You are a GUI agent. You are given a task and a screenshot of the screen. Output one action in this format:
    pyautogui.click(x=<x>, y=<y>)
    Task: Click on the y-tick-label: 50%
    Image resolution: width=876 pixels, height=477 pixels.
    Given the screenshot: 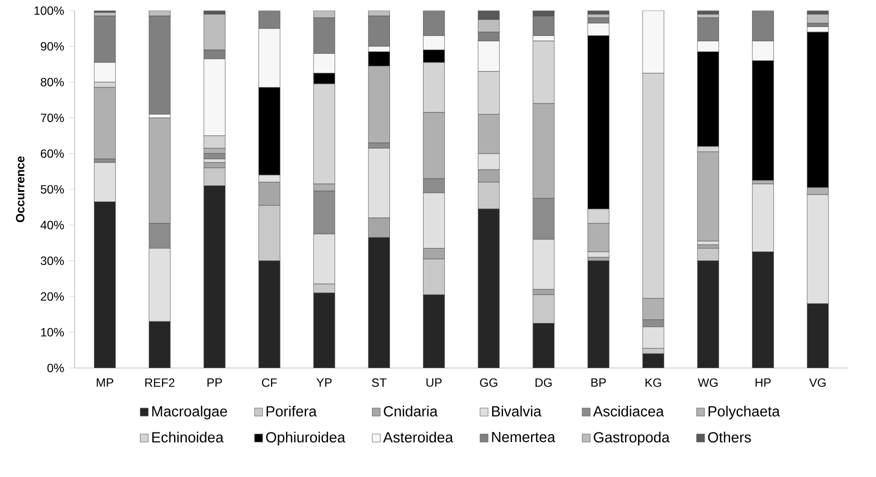 What is the action you would take?
    pyautogui.click(x=52, y=189)
    